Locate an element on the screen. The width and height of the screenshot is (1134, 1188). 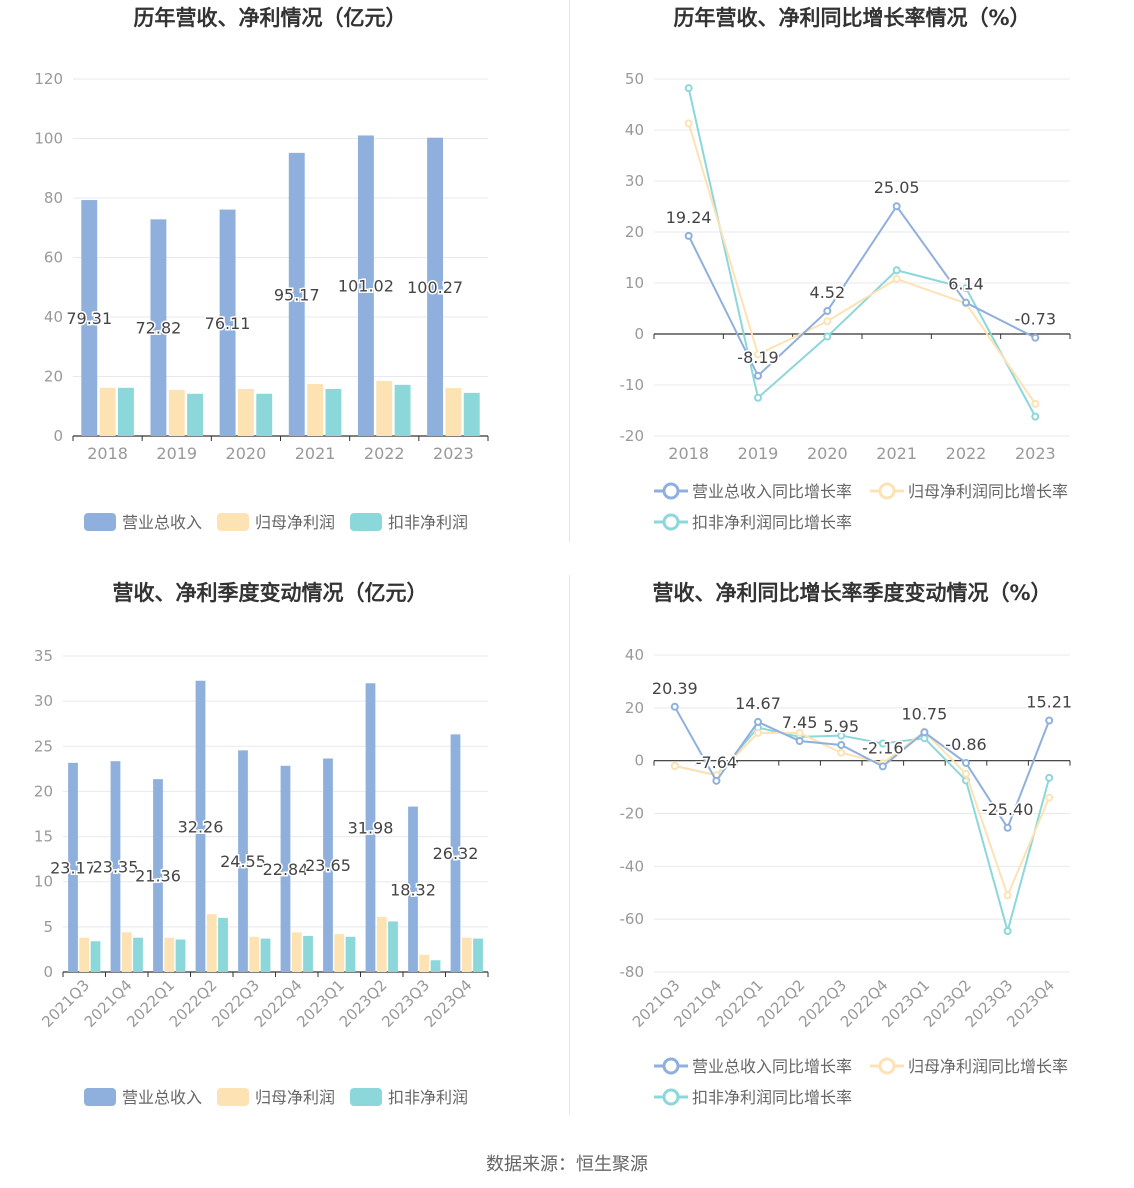
chart-title: 历年营收、净利情况（亿元） is located at coordinates (270, 18).